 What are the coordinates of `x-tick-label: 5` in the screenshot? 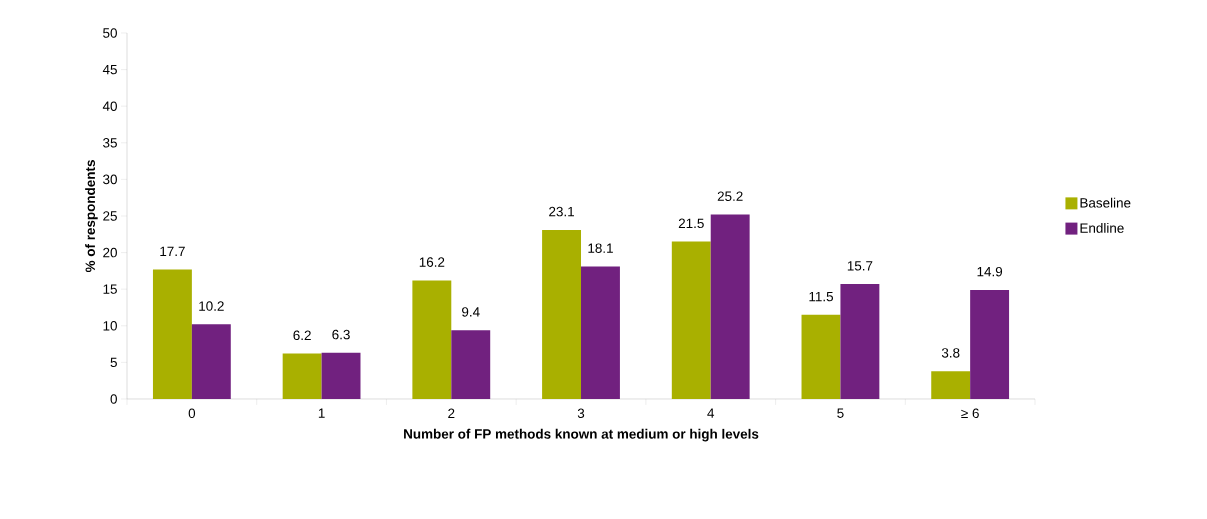 It's located at (840, 413).